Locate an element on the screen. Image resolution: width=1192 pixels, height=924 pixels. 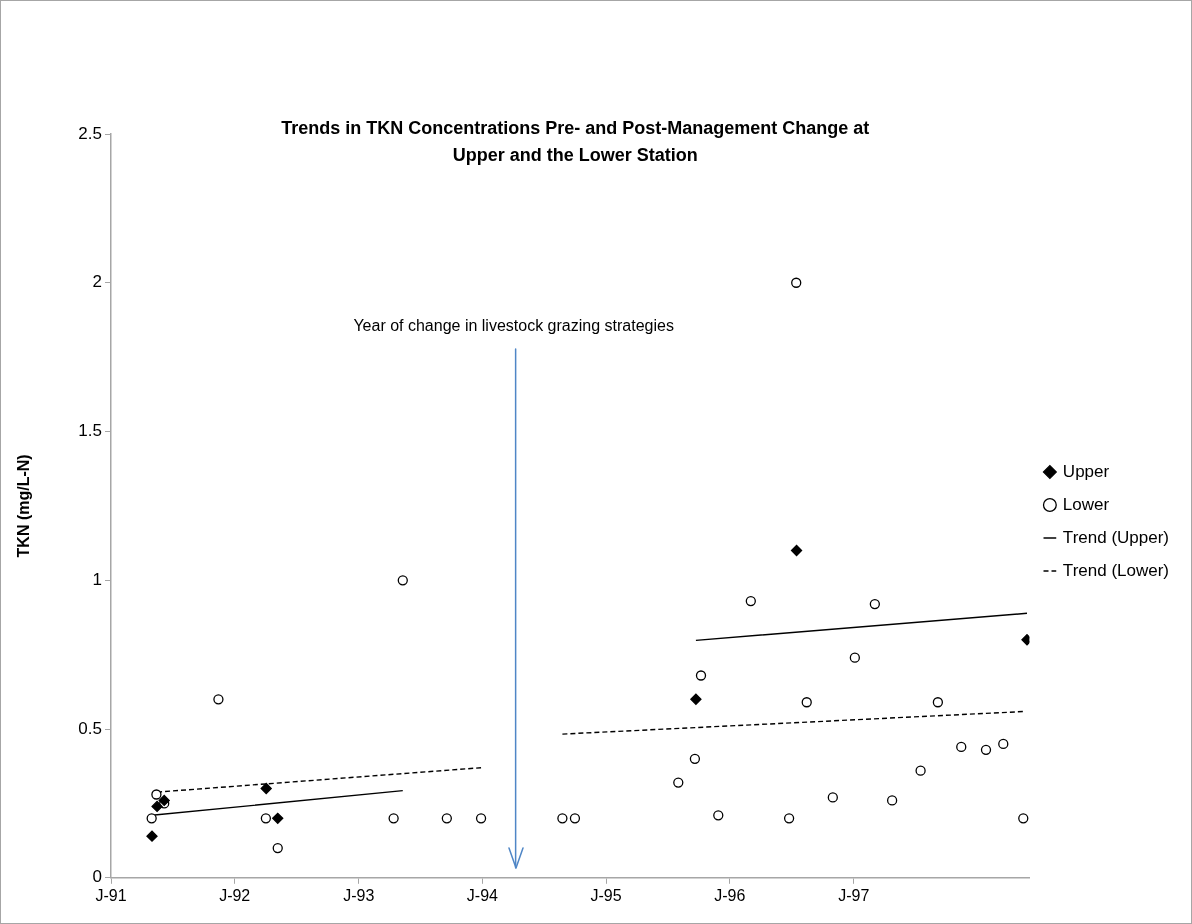
y-tick-label: 0.5 is located at coordinates (90, 728).